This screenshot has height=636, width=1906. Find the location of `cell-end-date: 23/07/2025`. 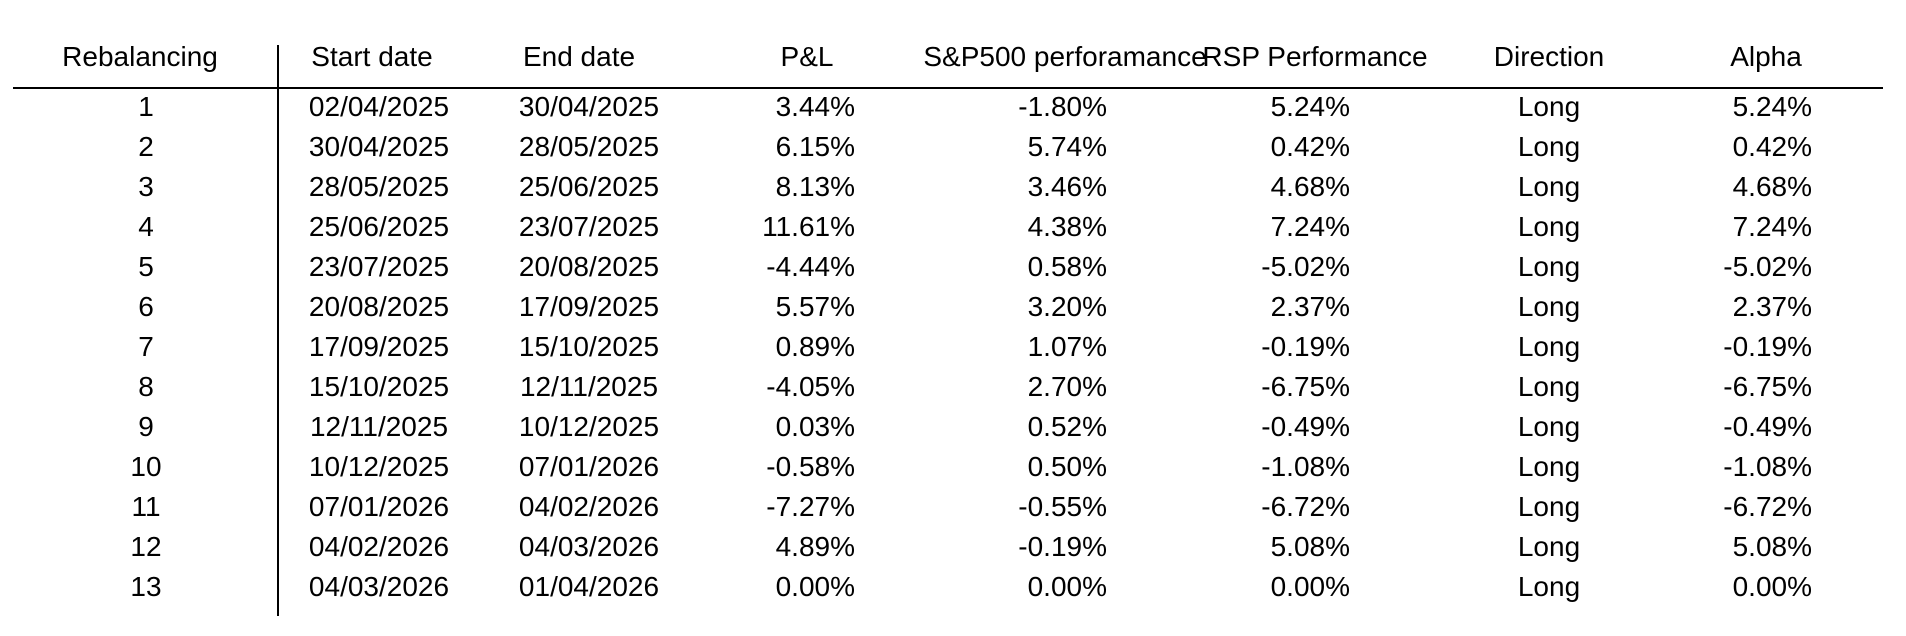

cell-end-date: 23/07/2025 is located at coordinates (589, 226).